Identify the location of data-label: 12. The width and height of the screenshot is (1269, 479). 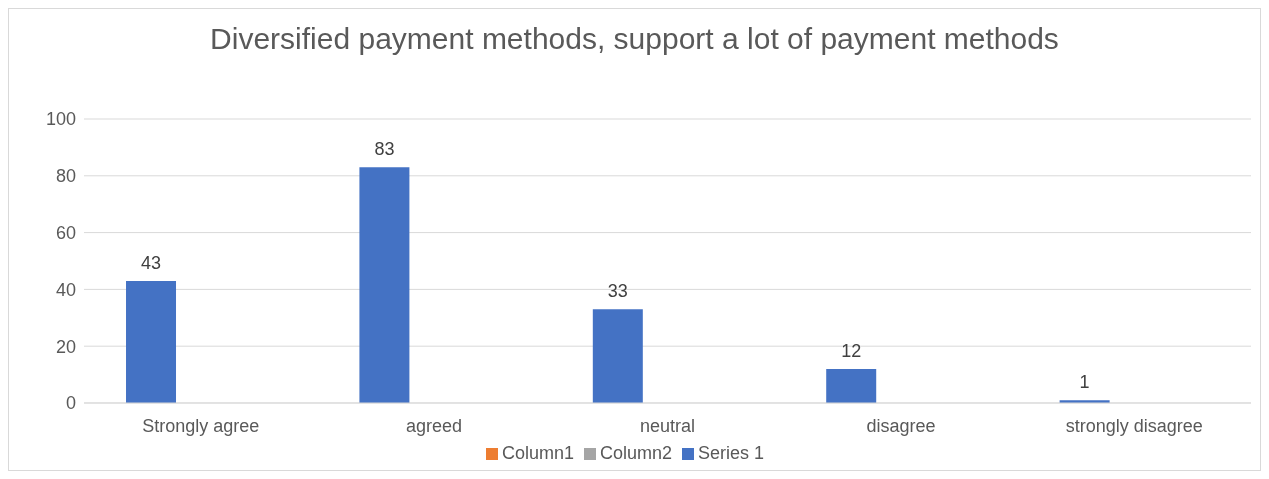
(851, 350).